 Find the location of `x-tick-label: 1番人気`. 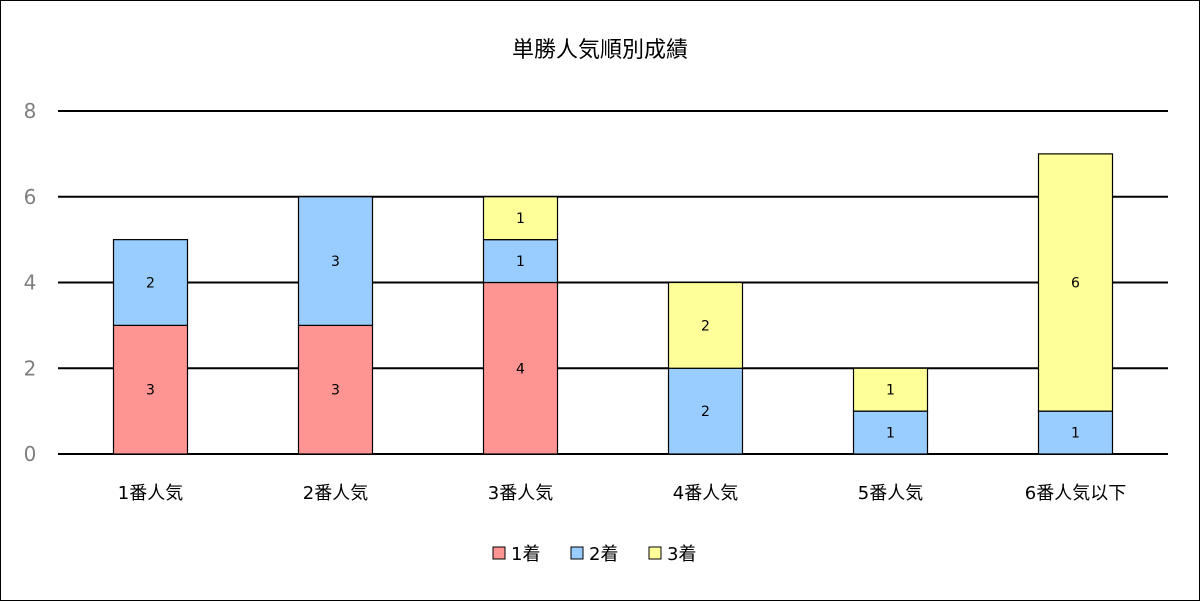

x-tick-label: 1番人気 is located at coordinates (150, 493).